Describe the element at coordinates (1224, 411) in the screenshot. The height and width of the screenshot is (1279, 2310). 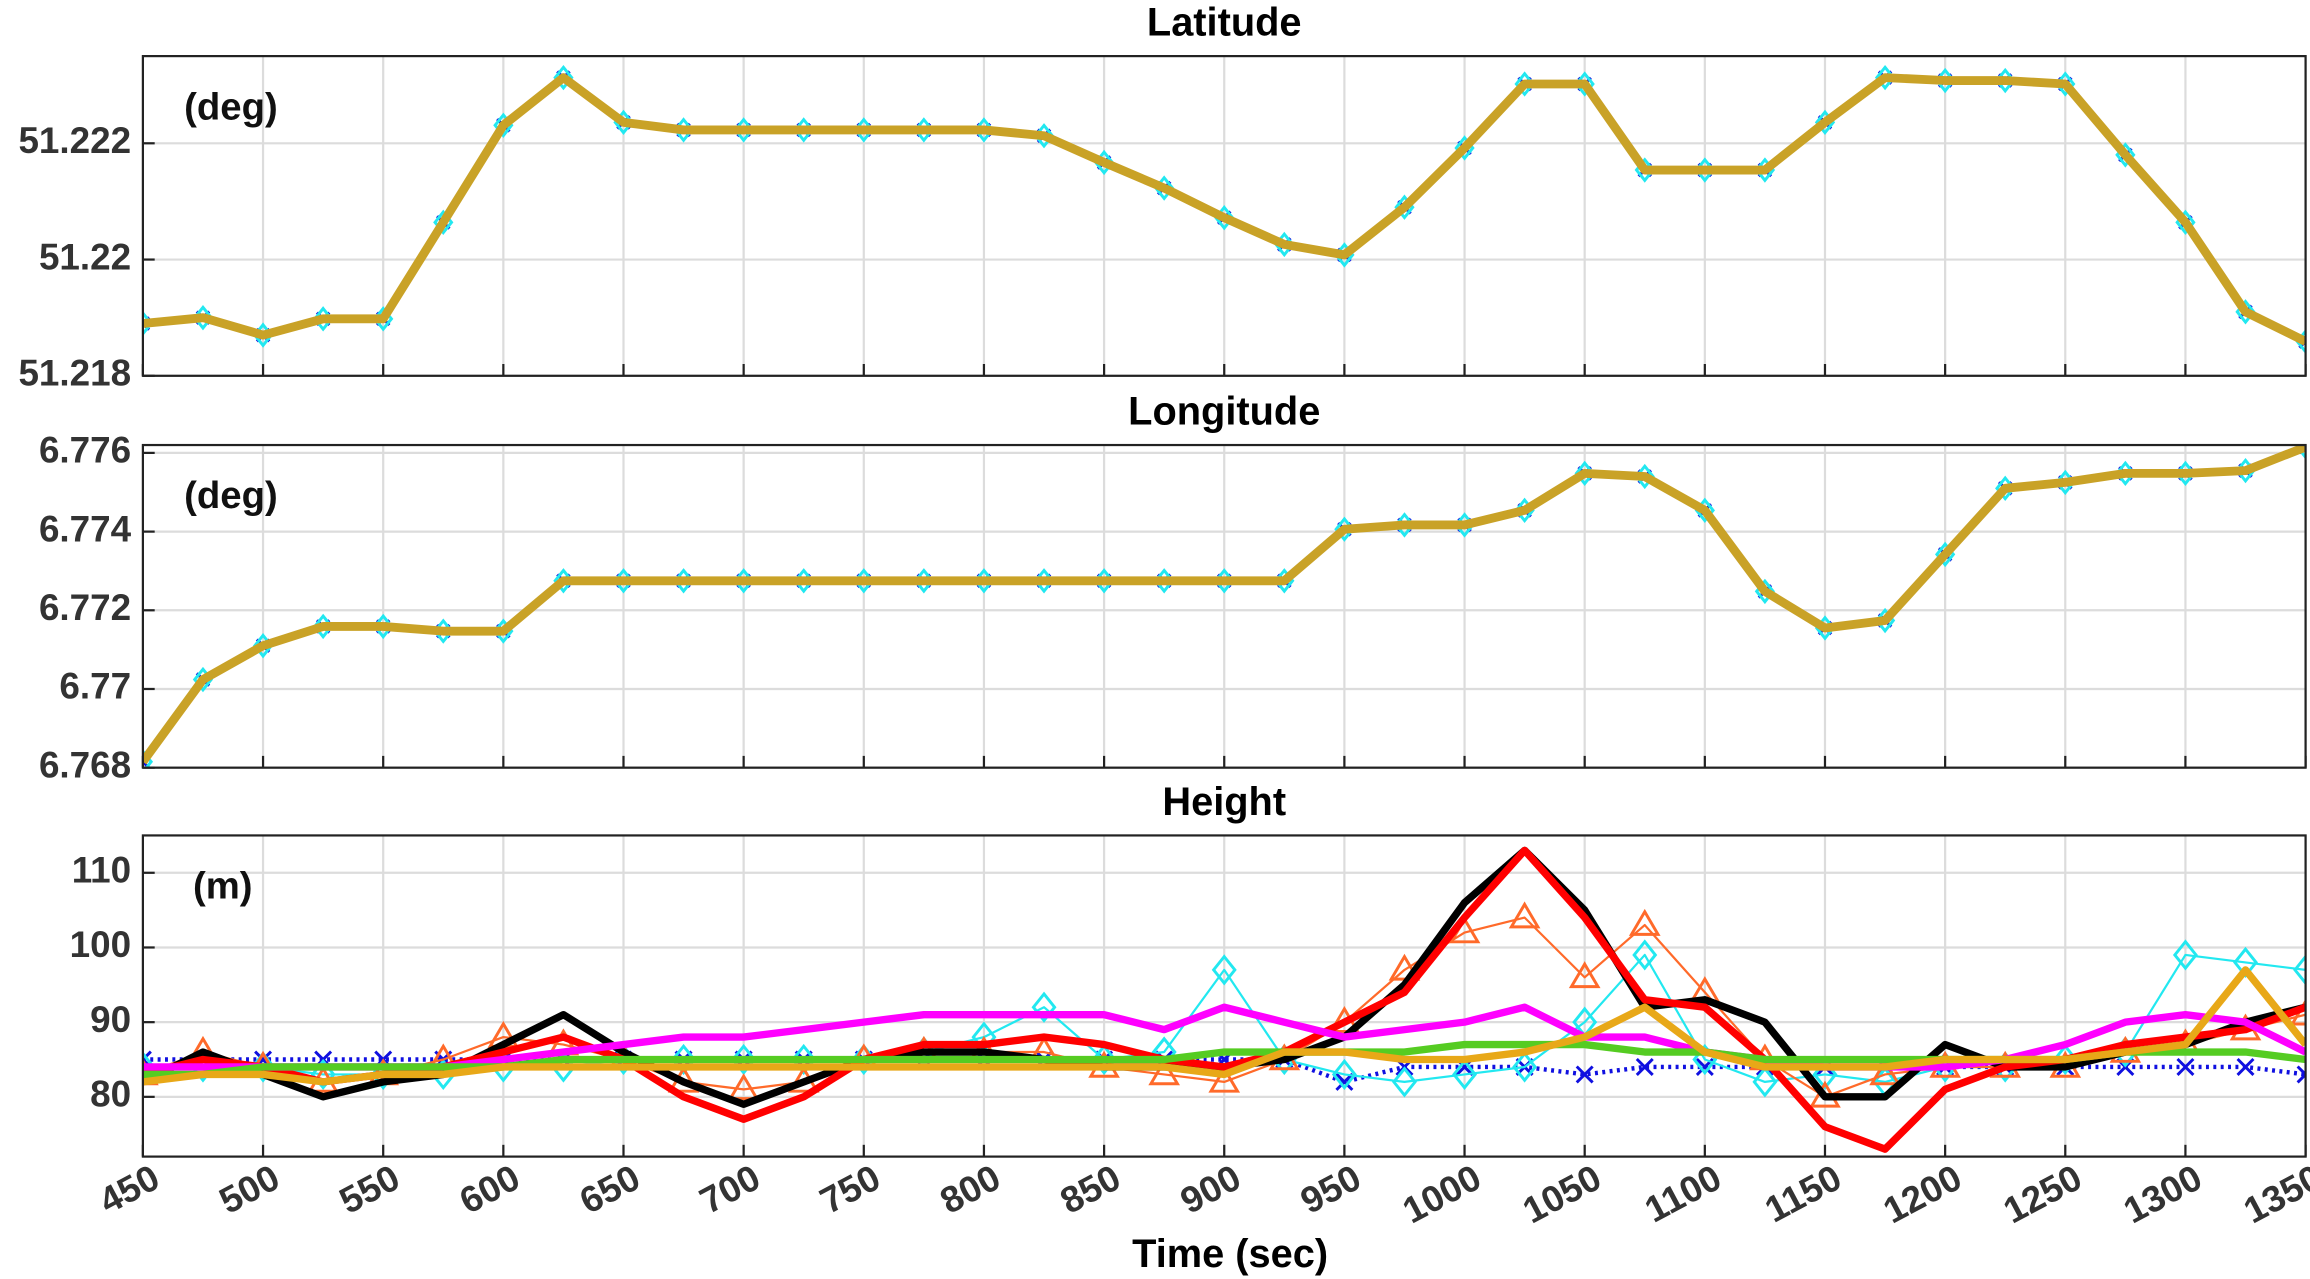
I see `subplot-title: Longitude` at that location.